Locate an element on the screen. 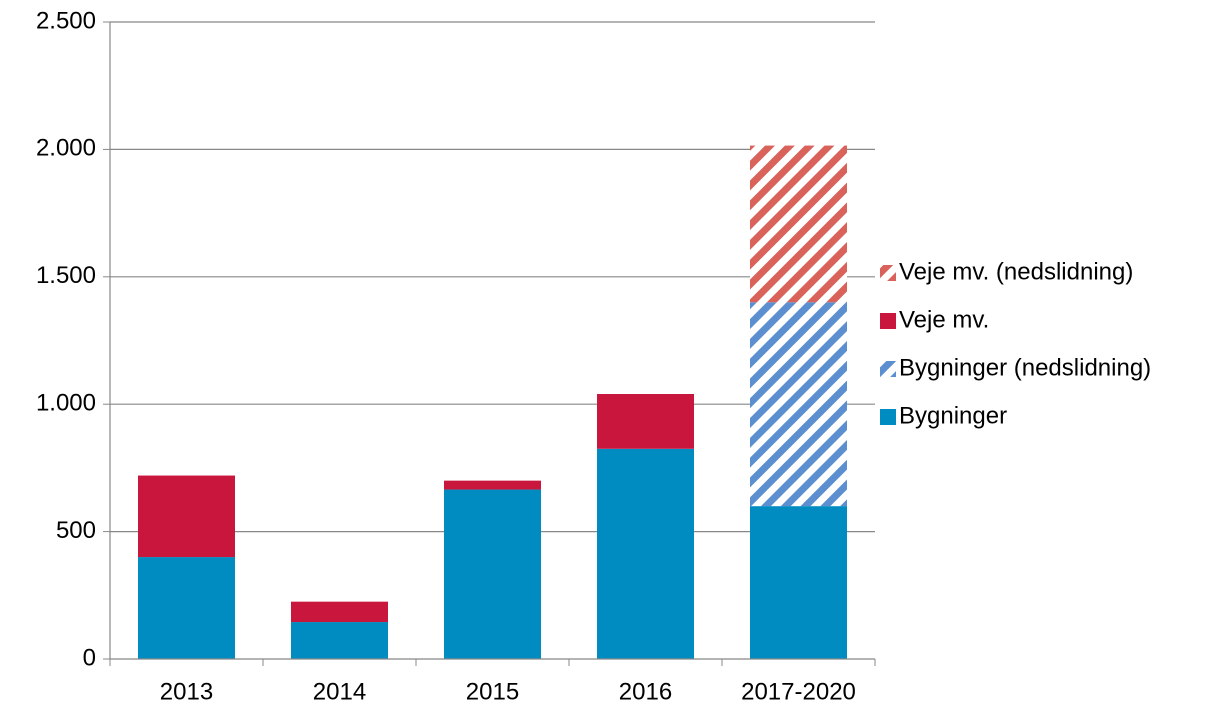 The height and width of the screenshot is (707, 1213). x-tick-label: 2015 is located at coordinates (492, 691).